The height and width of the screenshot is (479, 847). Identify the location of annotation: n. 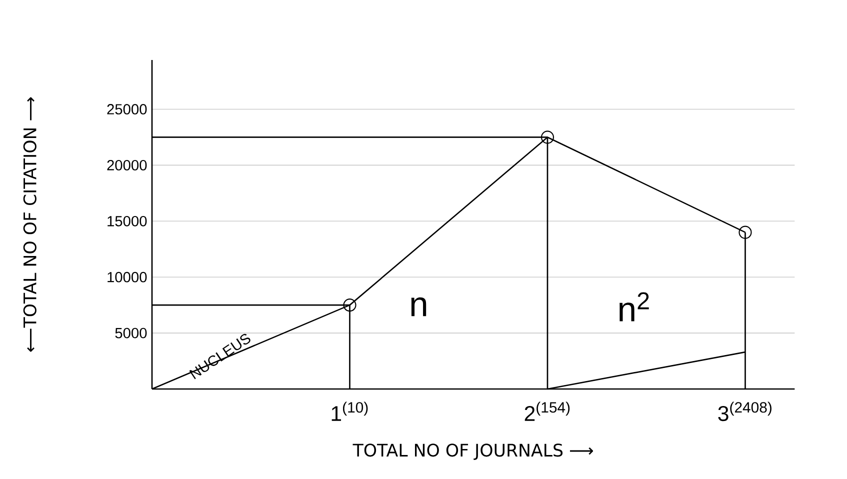
(418, 306).